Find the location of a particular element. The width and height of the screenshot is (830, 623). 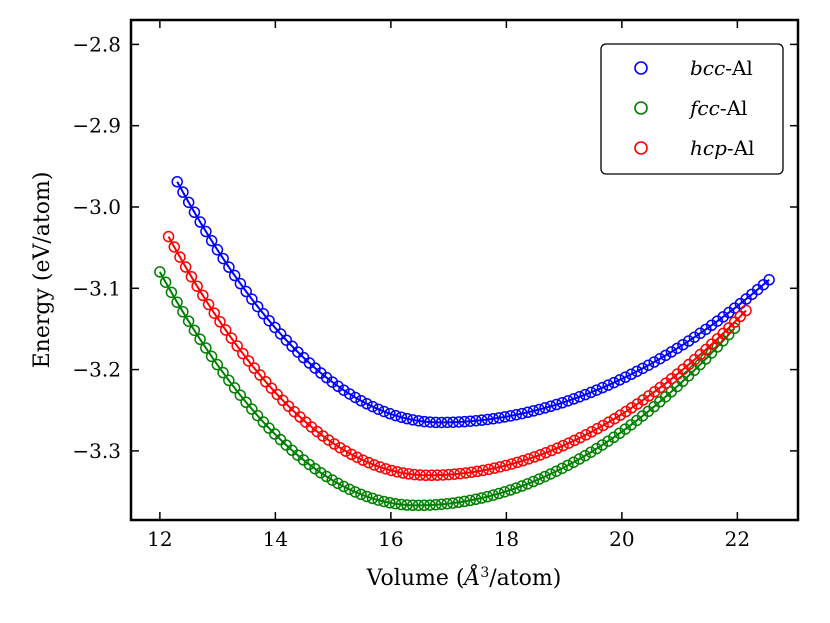

y-tick-label: −2.9 is located at coordinates (96, 126).